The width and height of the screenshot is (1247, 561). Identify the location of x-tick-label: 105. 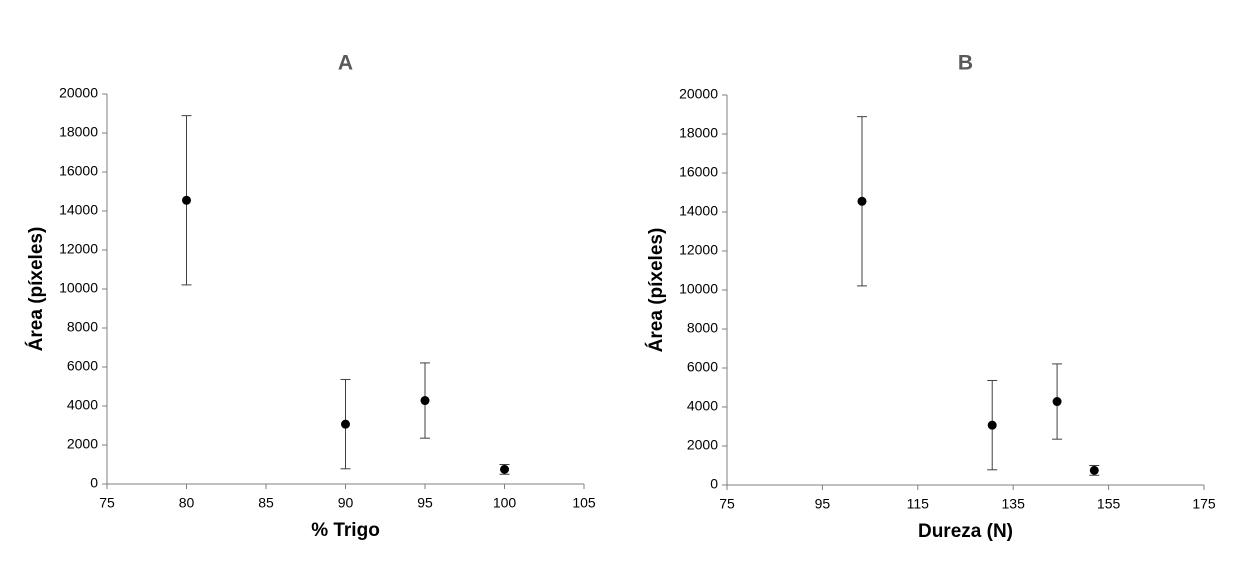
(584, 503).